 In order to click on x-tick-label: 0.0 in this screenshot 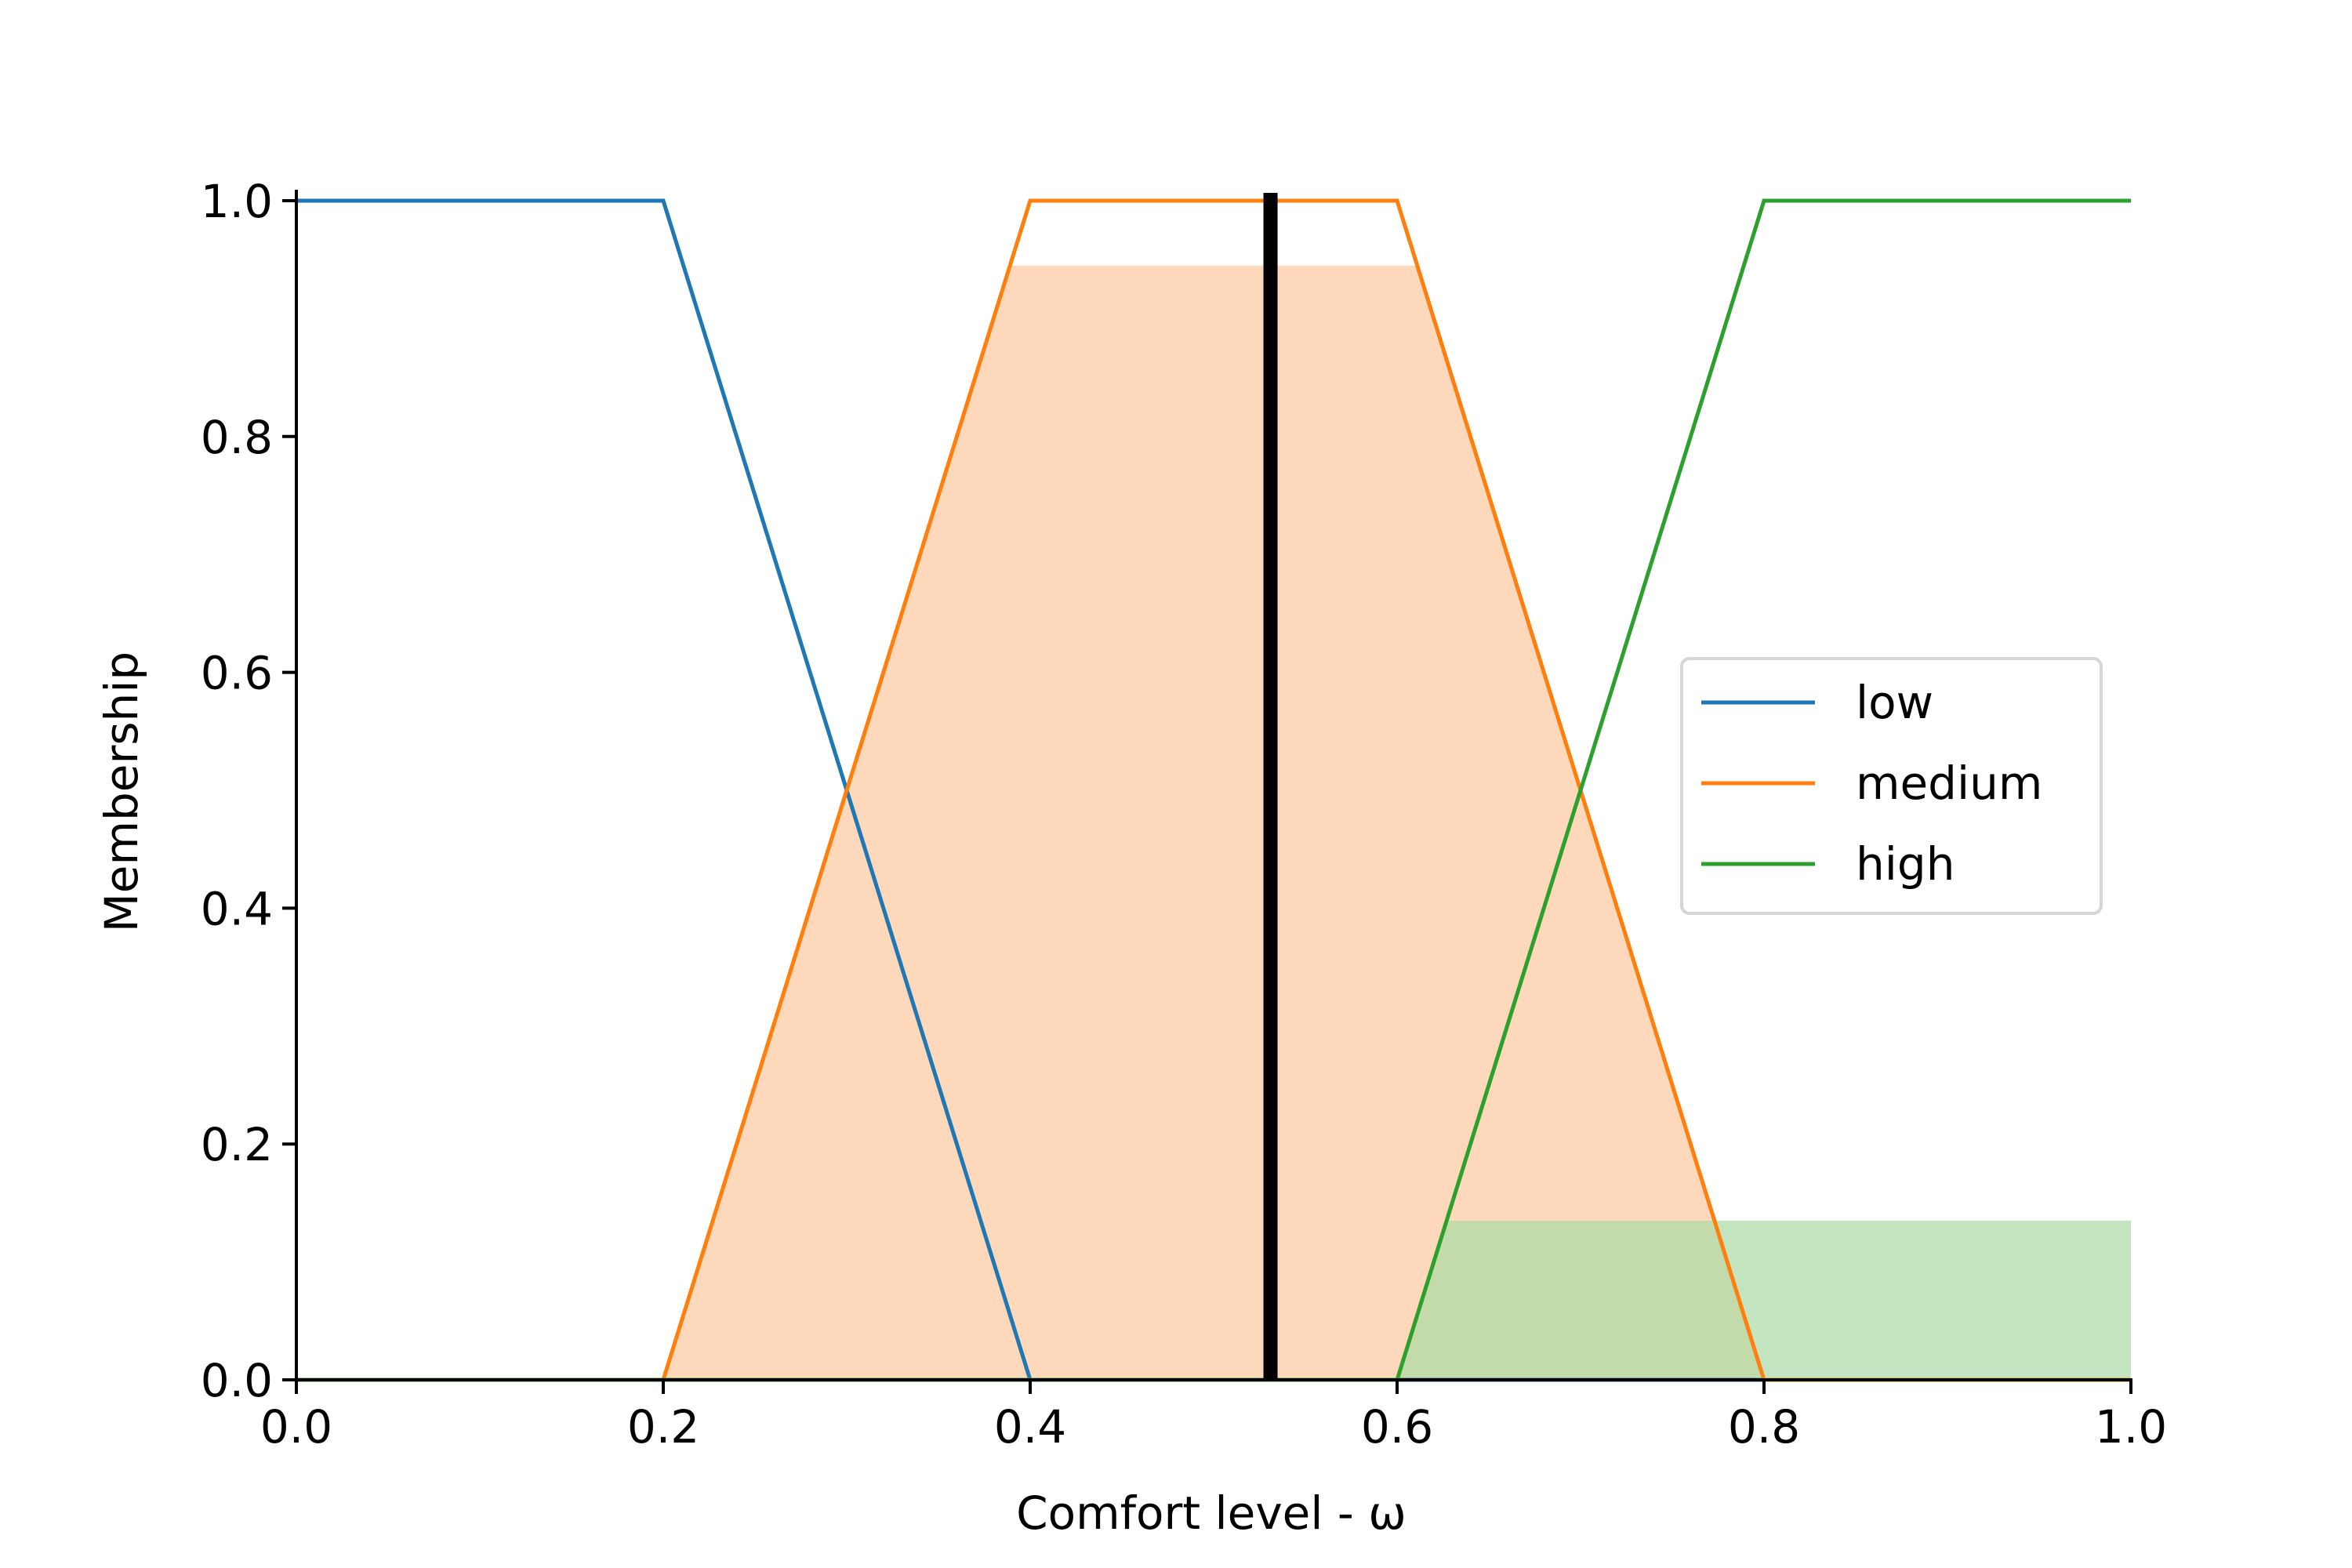, I will do `click(296, 1427)`.